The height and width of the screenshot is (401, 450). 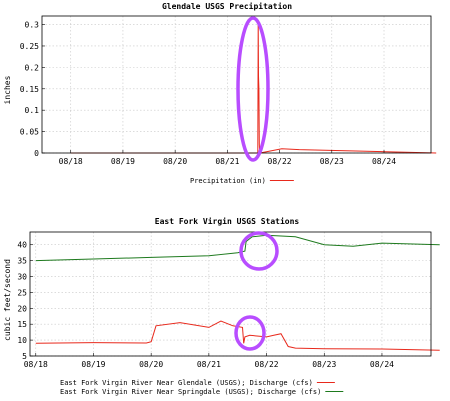 What do you see at coordinates (7, 300) in the screenshot?
I see `y-axis-label: cubic feet/second` at bounding box center [7, 300].